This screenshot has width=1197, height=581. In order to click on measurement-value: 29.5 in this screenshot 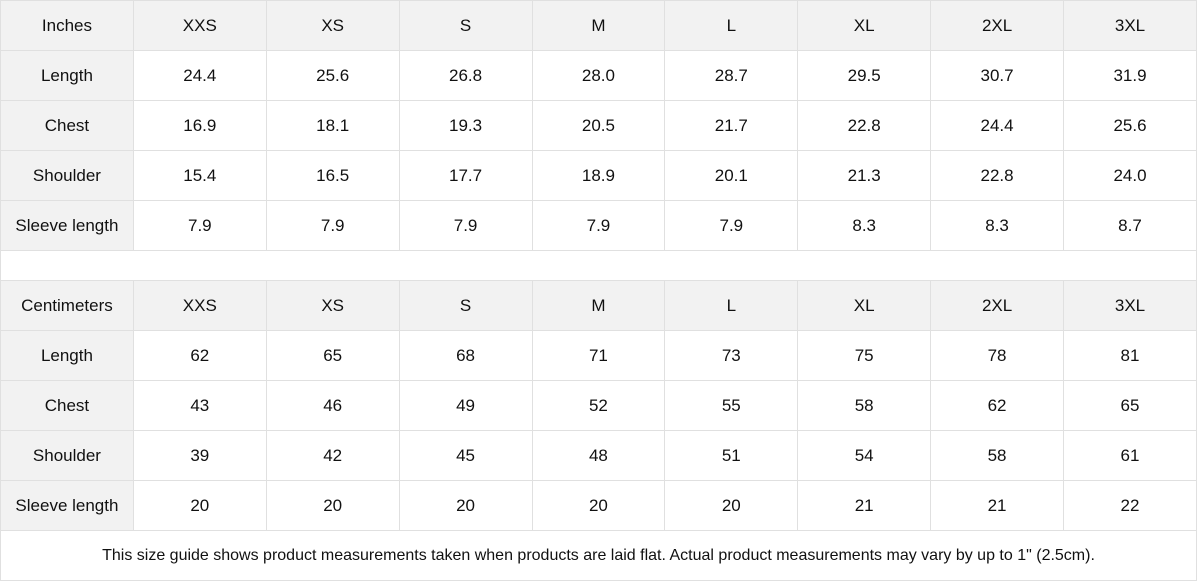, I will do `click(864, 75)`.